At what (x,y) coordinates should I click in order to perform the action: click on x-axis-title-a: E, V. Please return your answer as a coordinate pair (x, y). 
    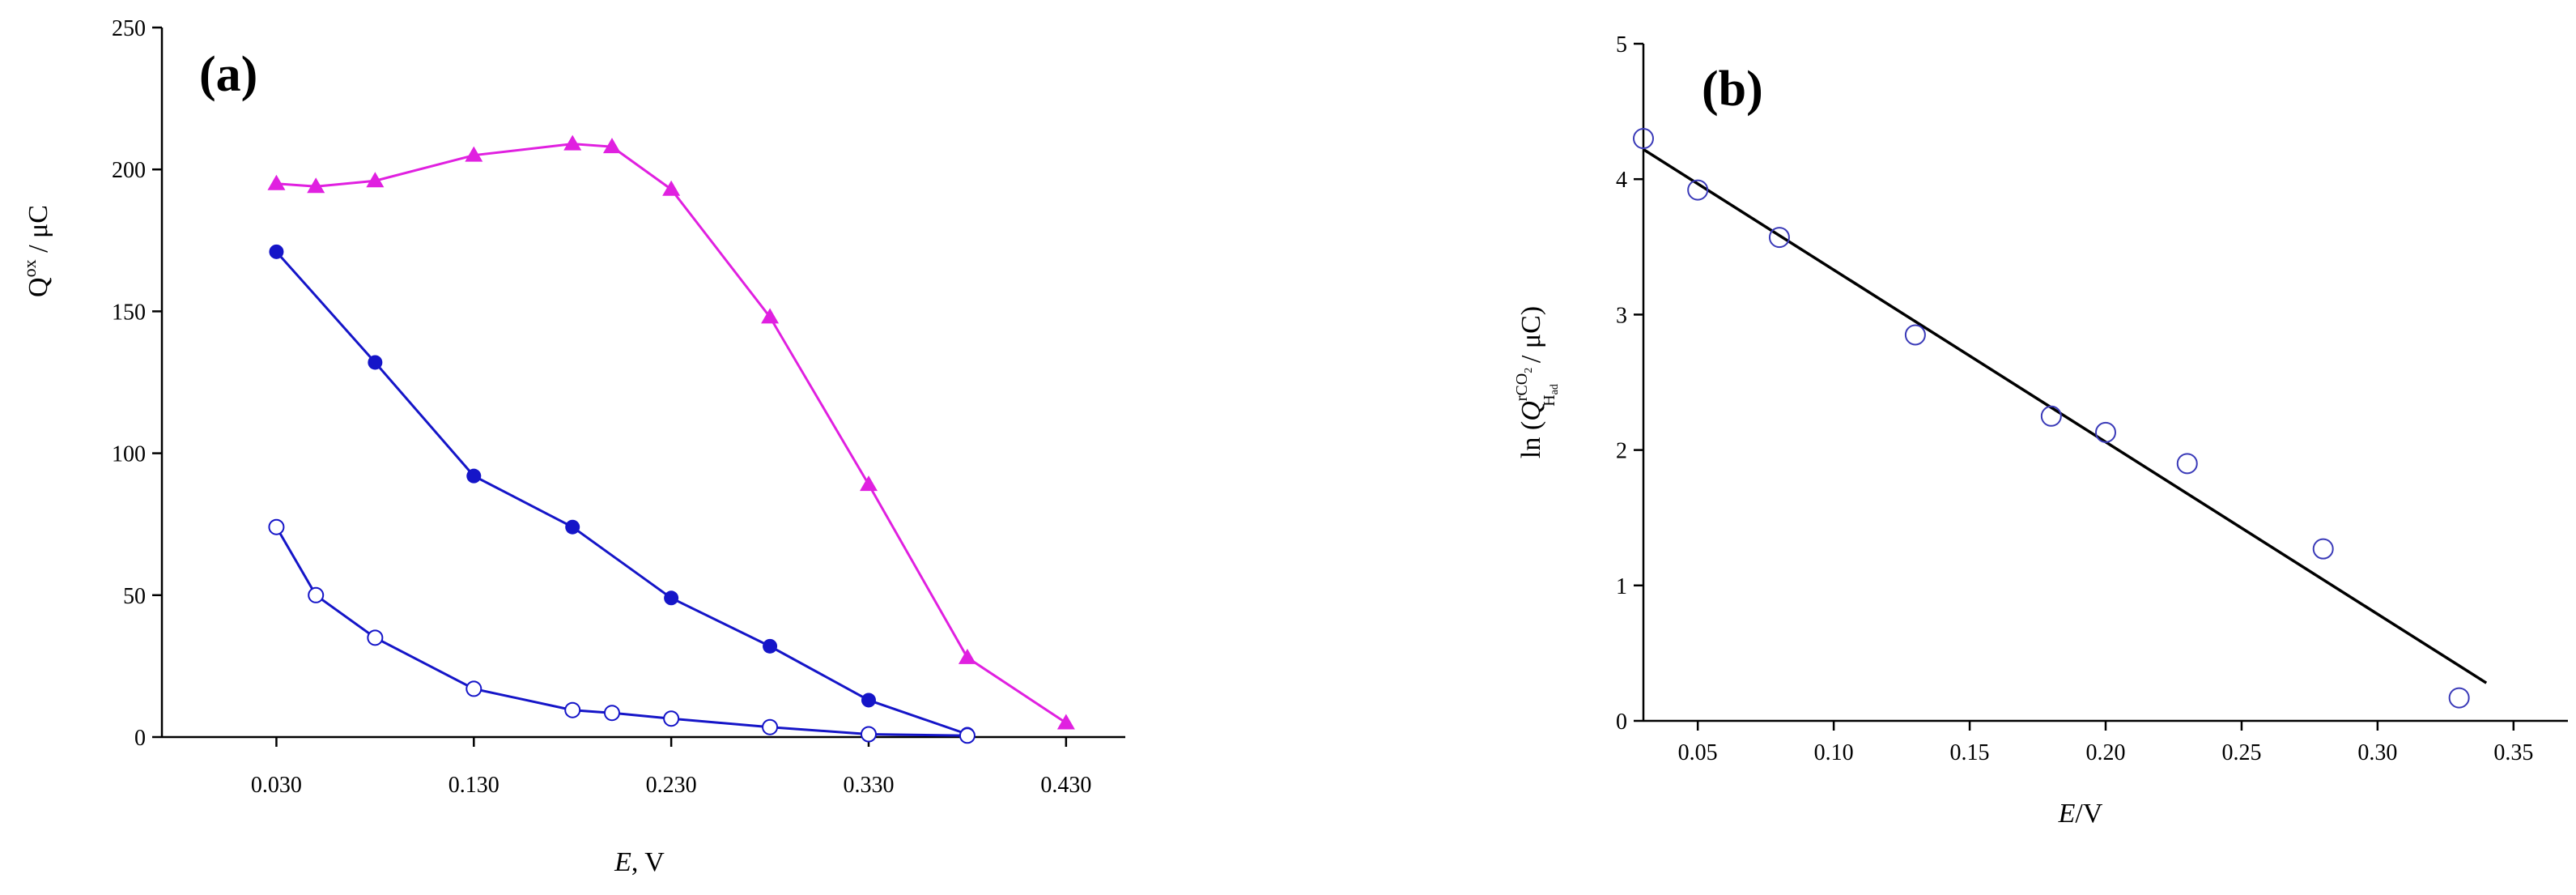
    Looking at the image, I should click on (639, 862).